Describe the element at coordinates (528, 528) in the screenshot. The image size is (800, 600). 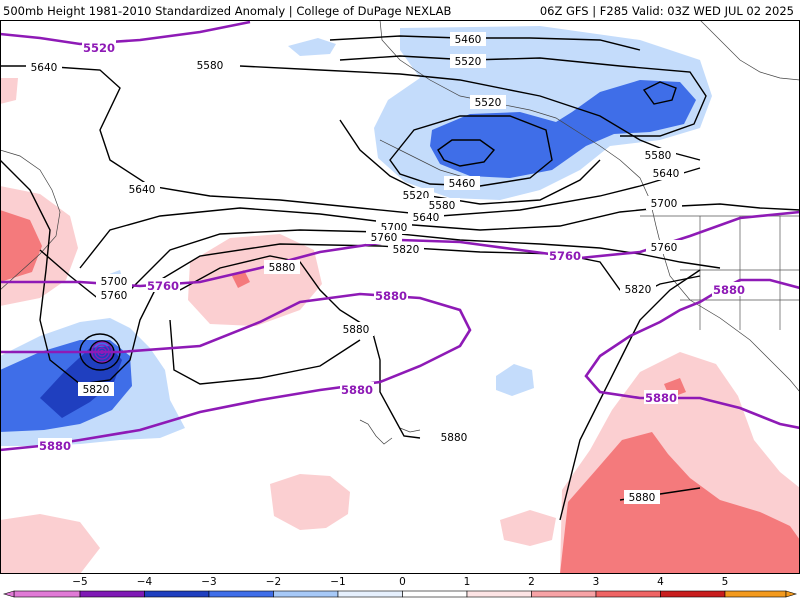
I see `anomaly-blob-sub-islands` at that location.